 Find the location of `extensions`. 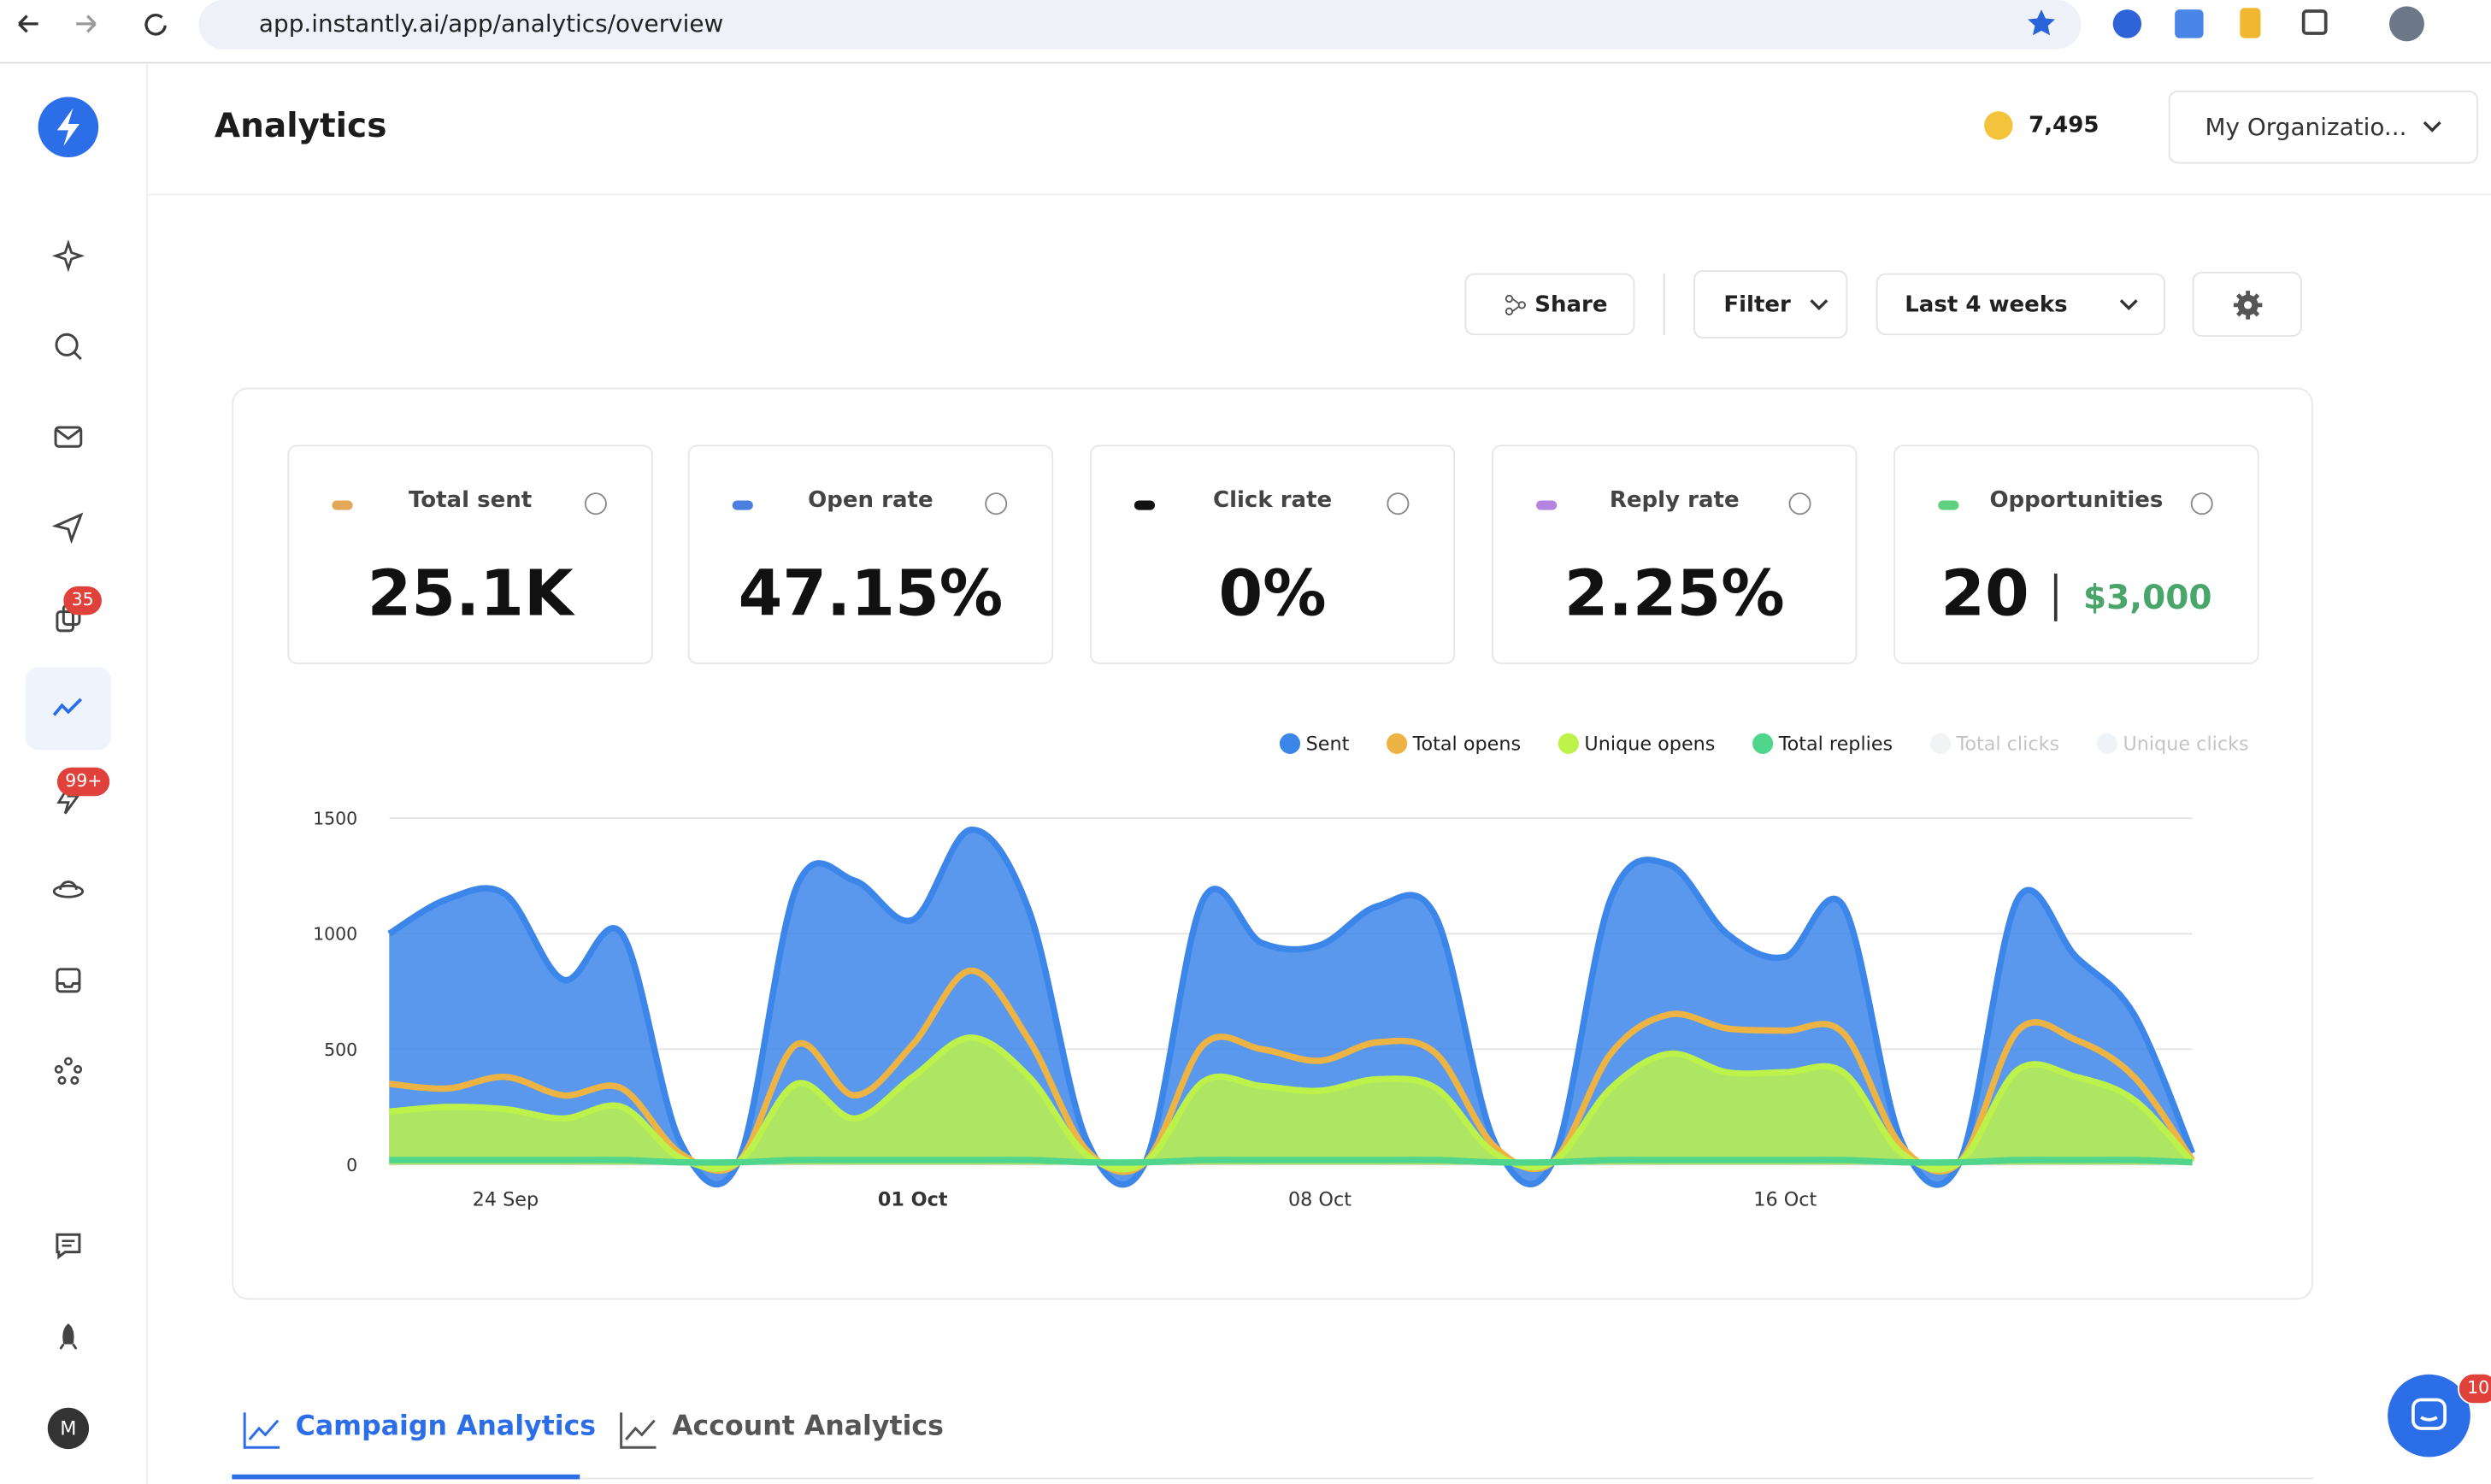

extensions is located at coordinates (2314, 22).